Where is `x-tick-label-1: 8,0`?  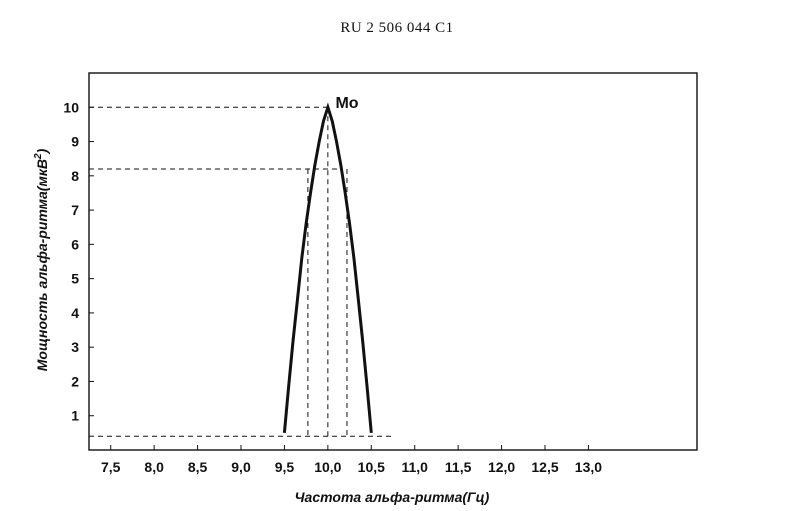 x-tick-label-1: 8,0 is located at coordinates (154, 467).